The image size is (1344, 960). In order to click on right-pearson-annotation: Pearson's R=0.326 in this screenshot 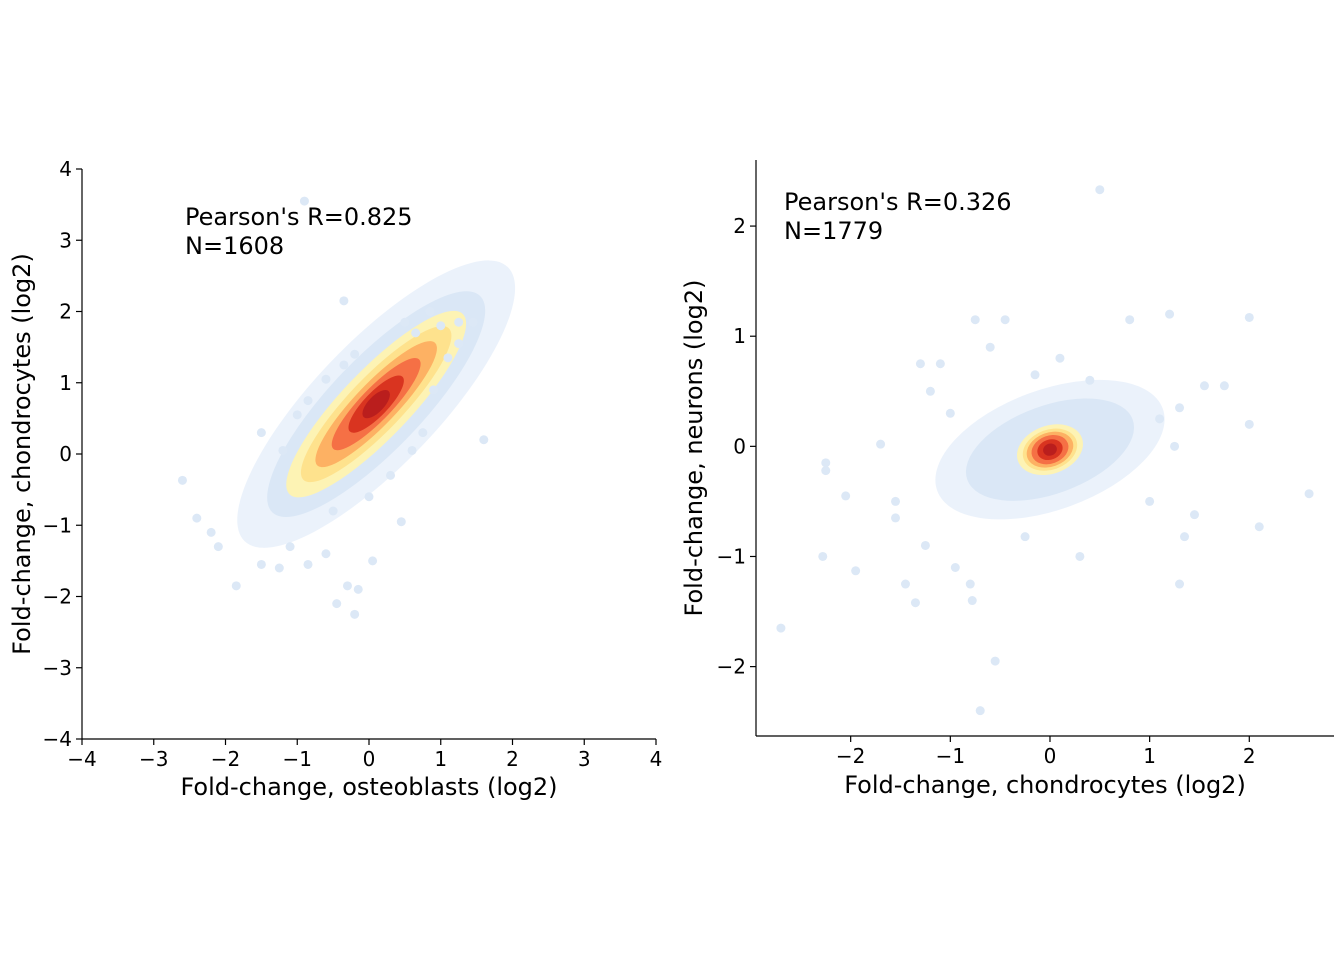, I will do `click(898, 202)`.